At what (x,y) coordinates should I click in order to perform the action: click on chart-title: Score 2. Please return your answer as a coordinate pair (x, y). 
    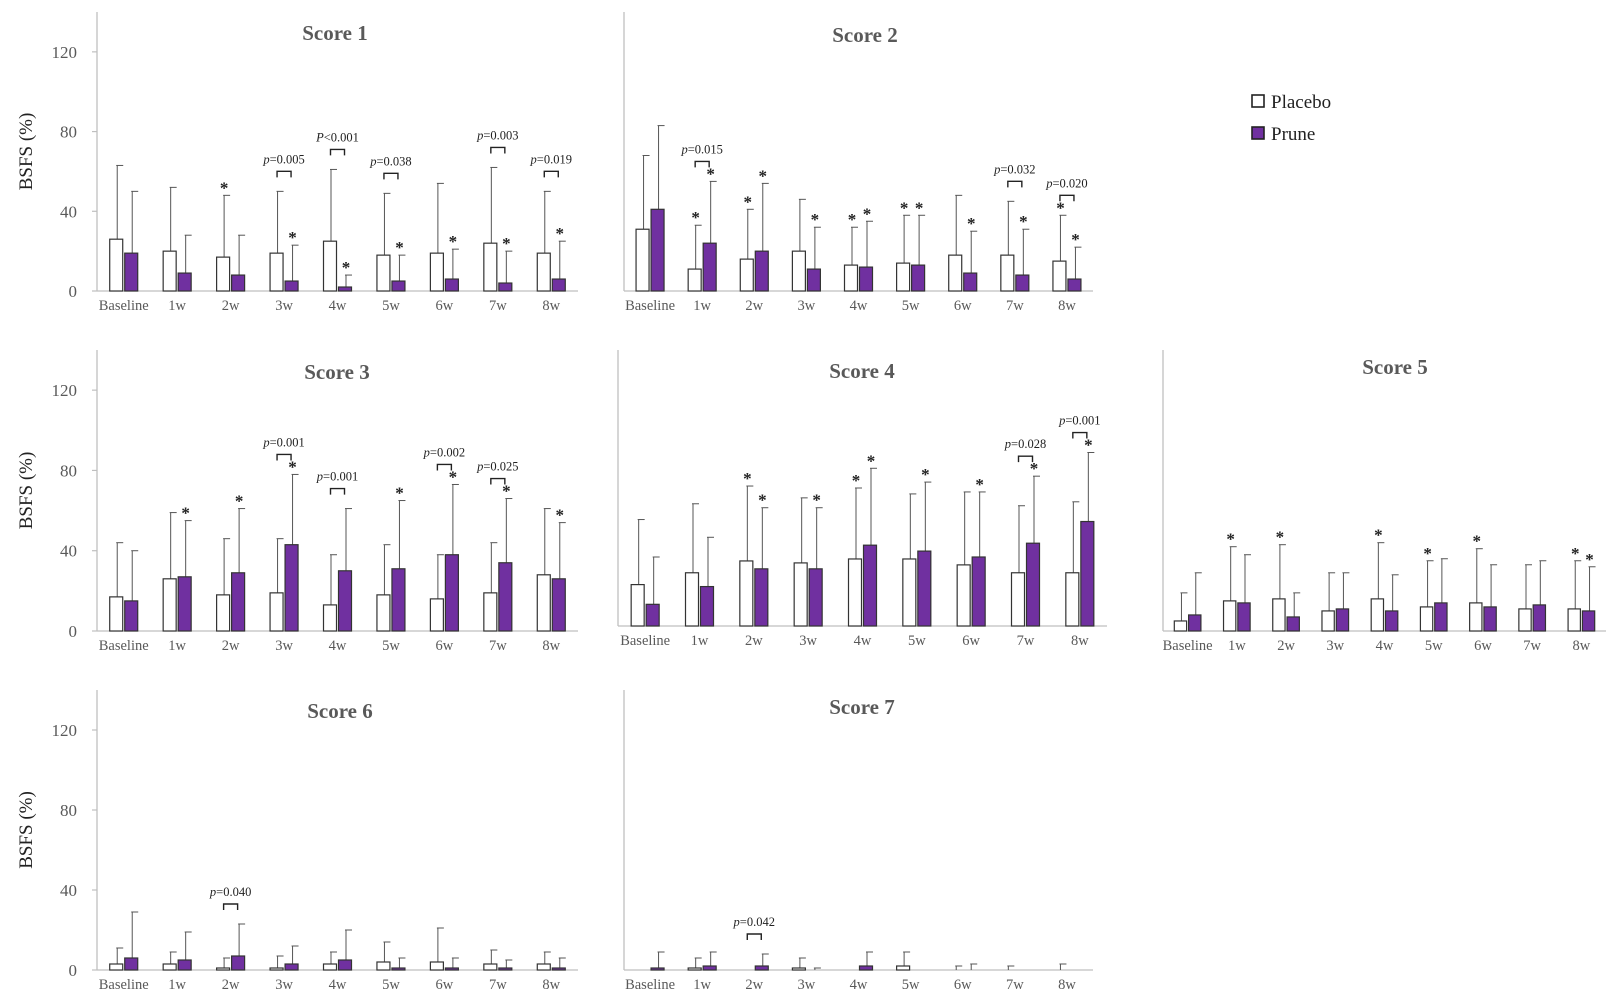
    Looking at the image, I should click on (865, 35).